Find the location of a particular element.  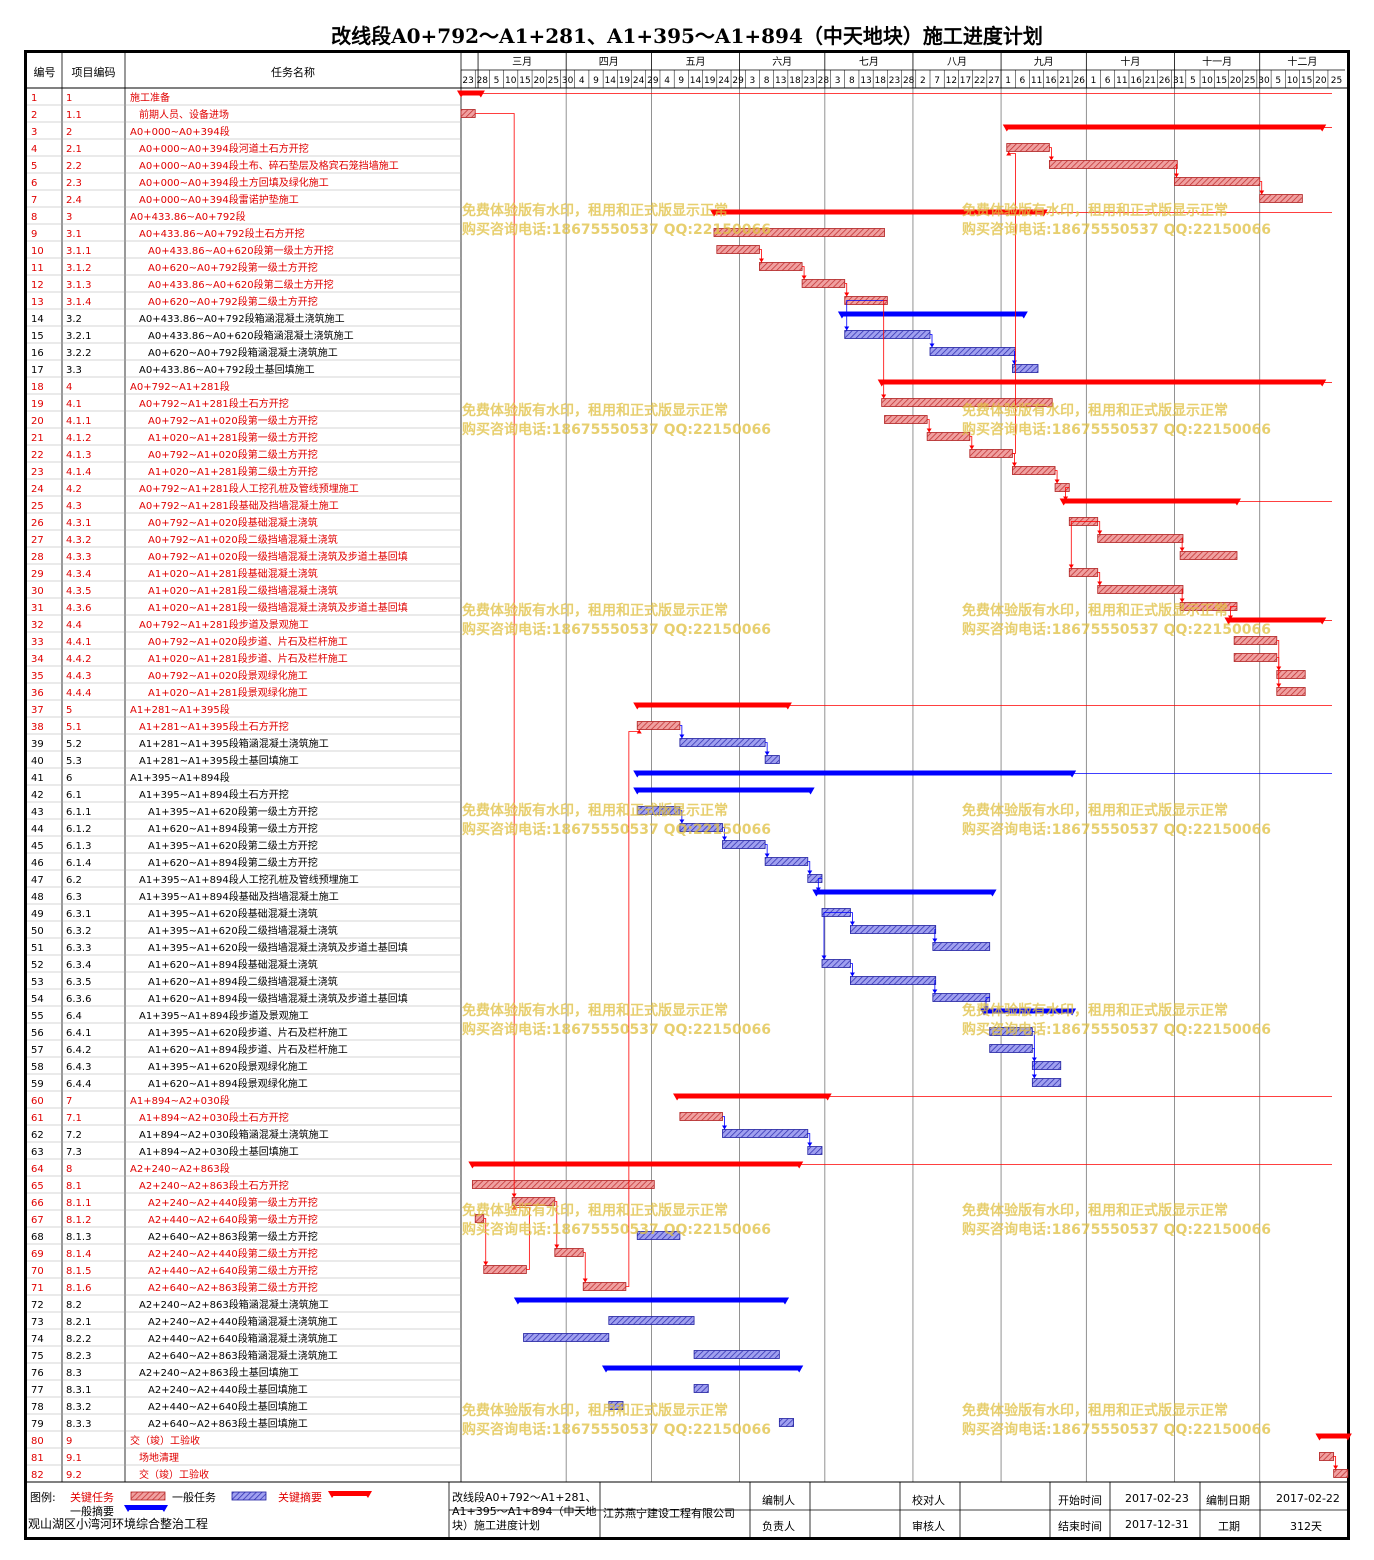

task-code: 4.3.5 is located at coordinates (78, 591).